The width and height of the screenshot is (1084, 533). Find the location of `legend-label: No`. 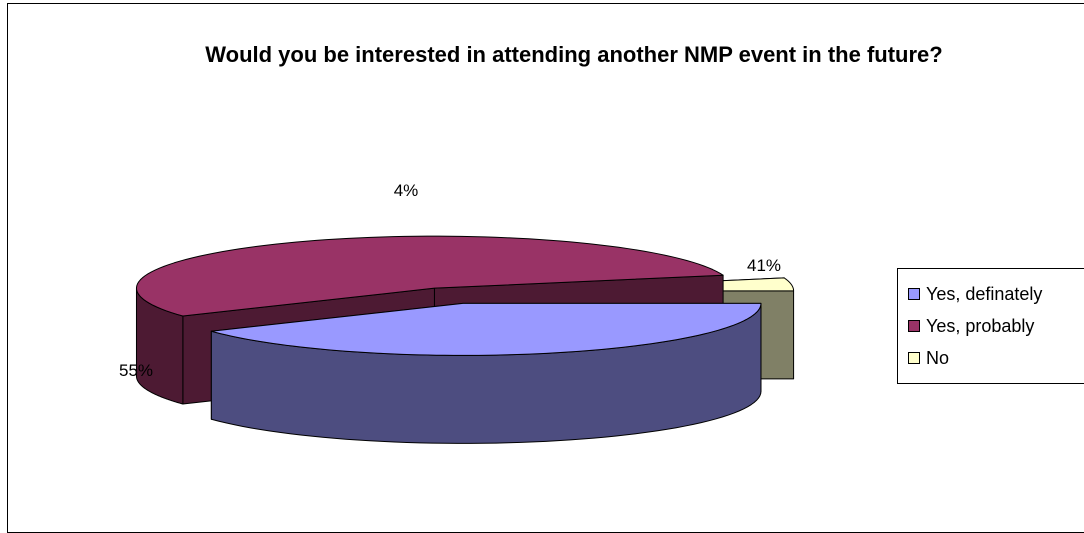

legend-label: No is located at coordinates (938, 357).